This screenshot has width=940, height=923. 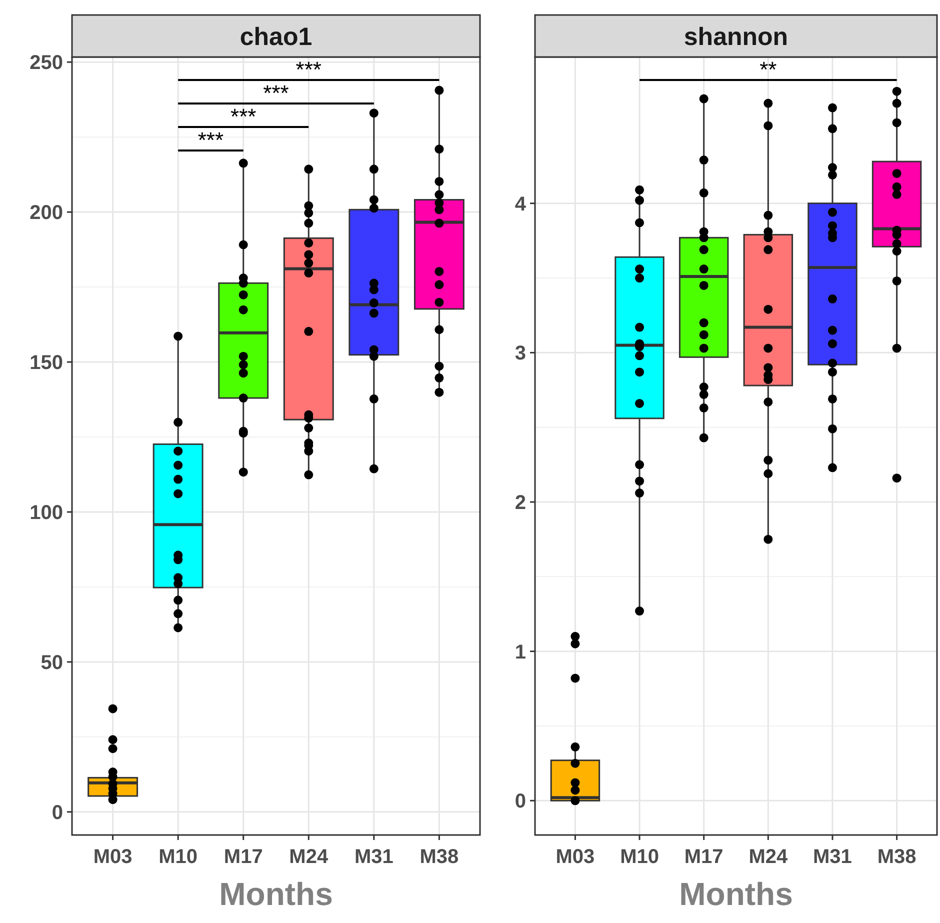 I want to click on y-tick-label: 250, so click(x=46, y=63).